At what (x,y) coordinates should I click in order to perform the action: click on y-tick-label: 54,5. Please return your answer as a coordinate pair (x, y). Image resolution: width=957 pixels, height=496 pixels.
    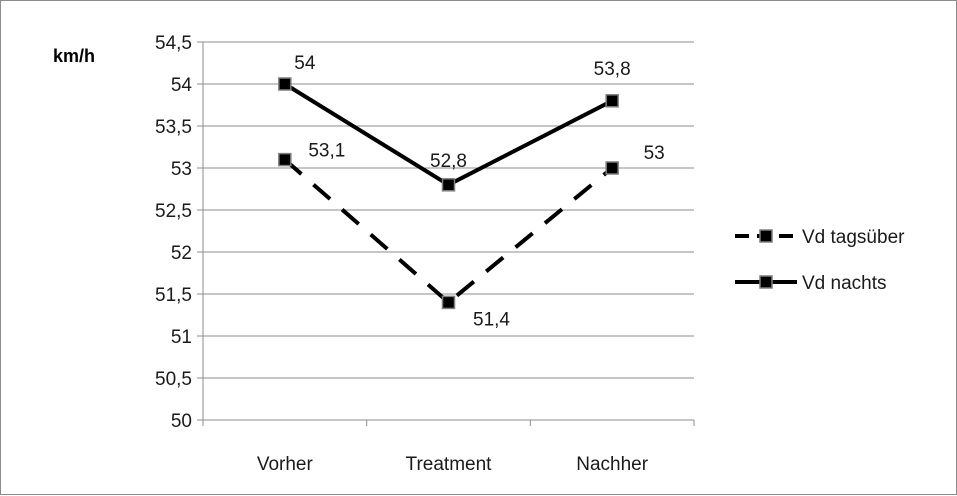
    Looking at the image, I should click on (173, 43).